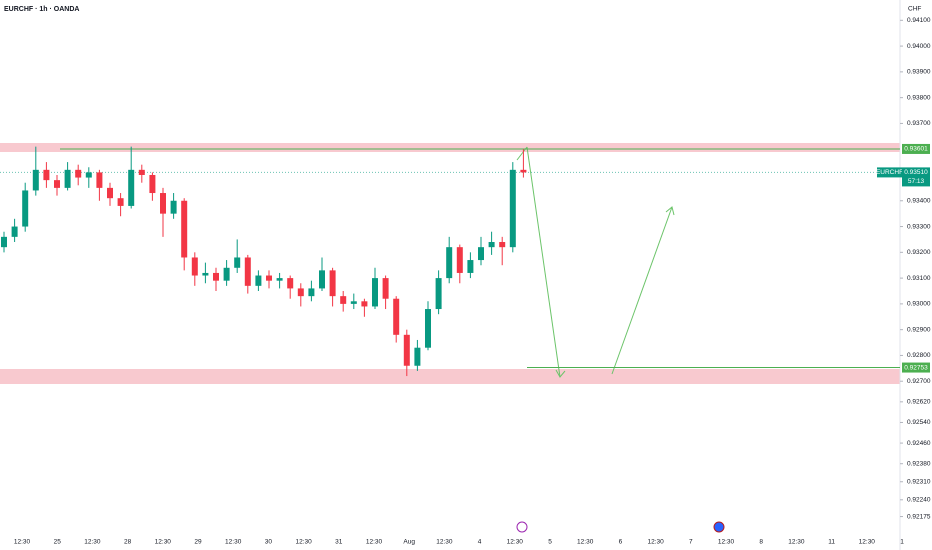  What do you see at coordinates (761, 542) in the screenshot?
I see `x-tick-label: 8` at bounding box center [761, 542].